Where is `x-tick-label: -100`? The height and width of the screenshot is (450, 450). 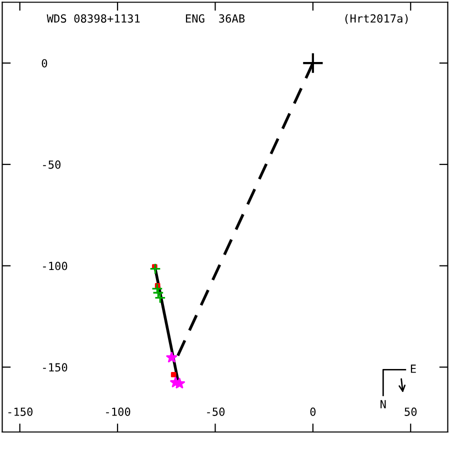
x-tick-label: -100 is located at coordinates (118, 412).